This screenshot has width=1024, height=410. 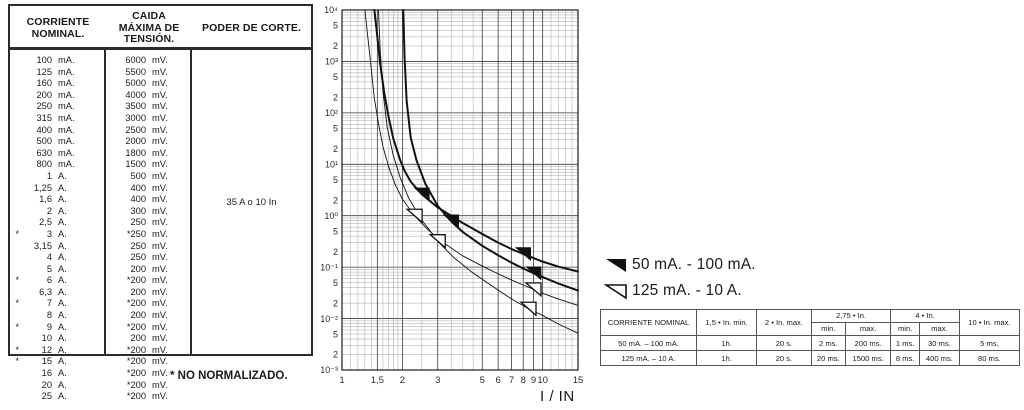 What do you see at coordinates (726, 343) in the screenshot?
I see `timing-cell-1p5in-min: 1h.` at bounding box center [726, 343].